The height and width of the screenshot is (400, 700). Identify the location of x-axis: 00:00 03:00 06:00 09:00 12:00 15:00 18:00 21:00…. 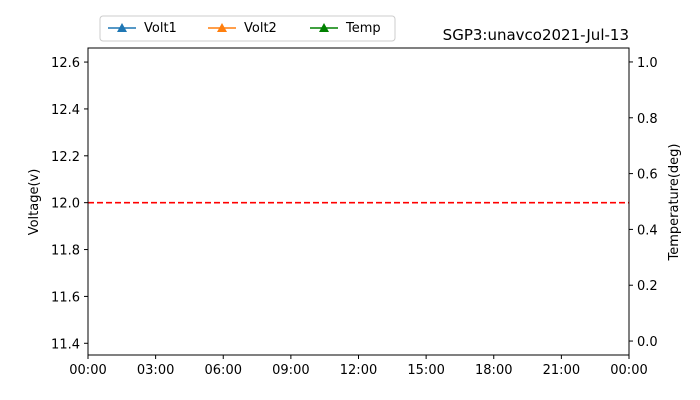
(358, 366).